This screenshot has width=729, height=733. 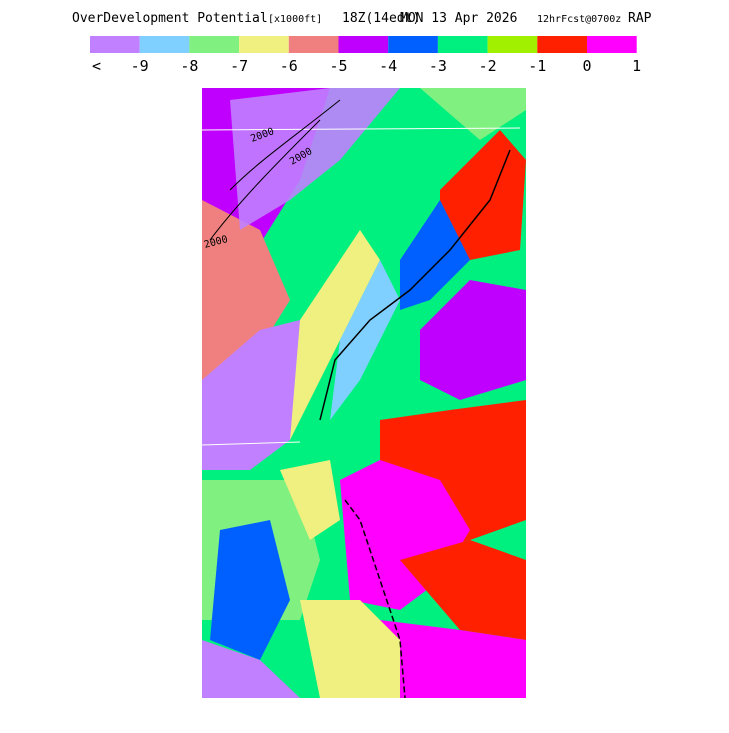 I want to click on legend-label: -1, so click(x=537, y=66).